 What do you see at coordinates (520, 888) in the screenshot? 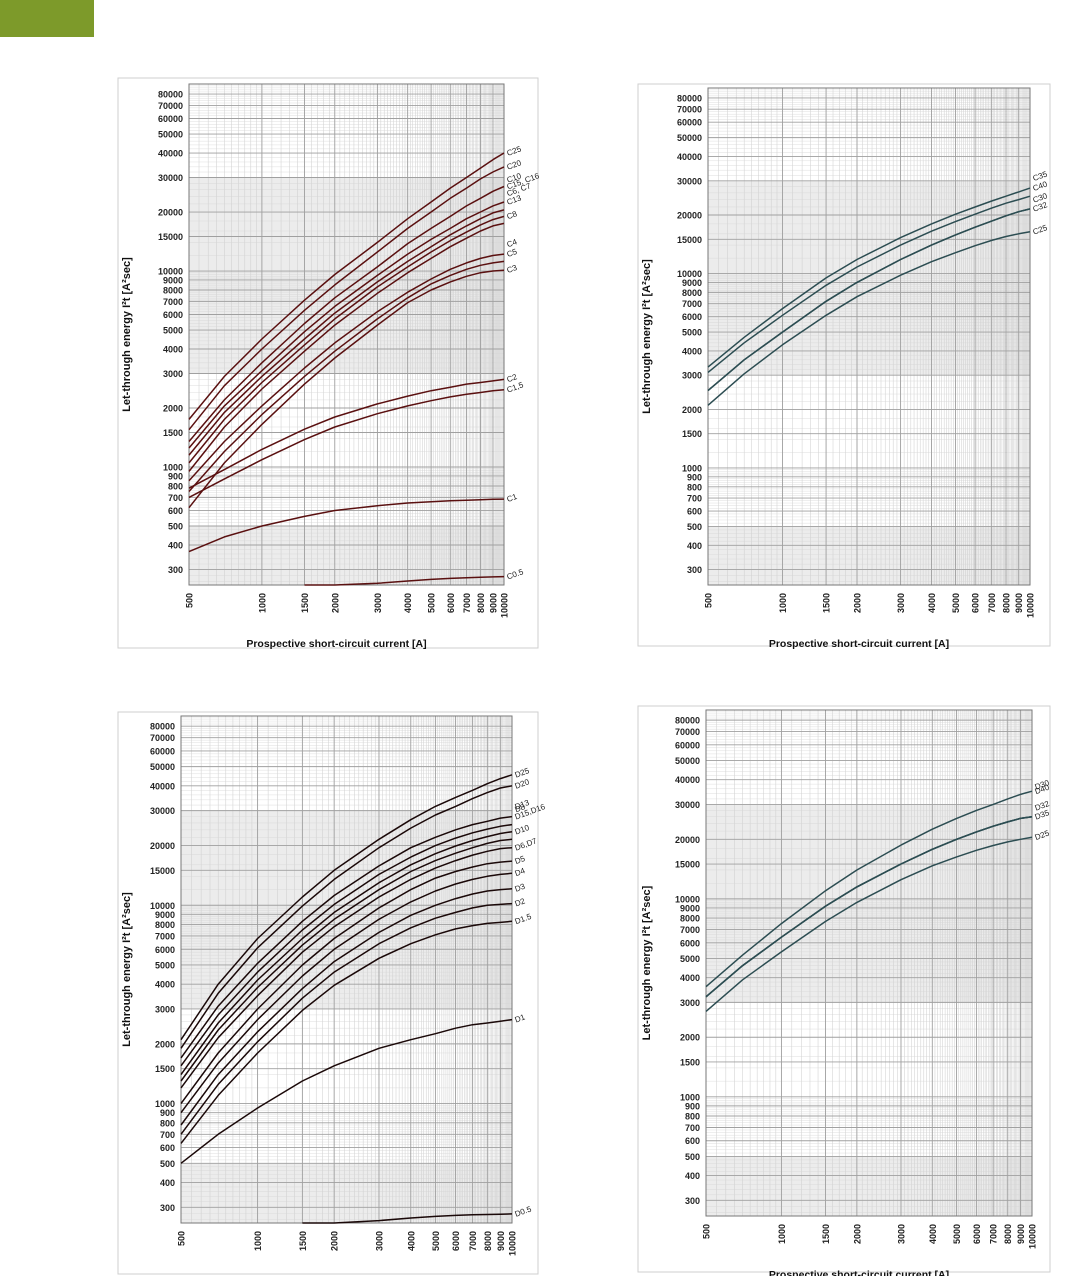
I see `series-label-d3: D3` at bounding box center [520, 888].